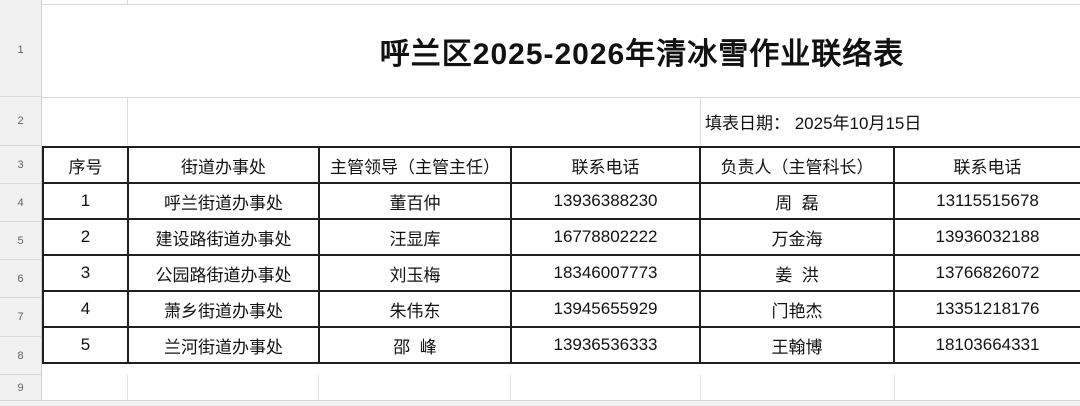 Image resolution: width=1080 pixels, height=406 pixels. What do you see at coordinates (127, 387) in the screenshot?
I see `gridline-row9-col1` at bounding box center [127, 387].